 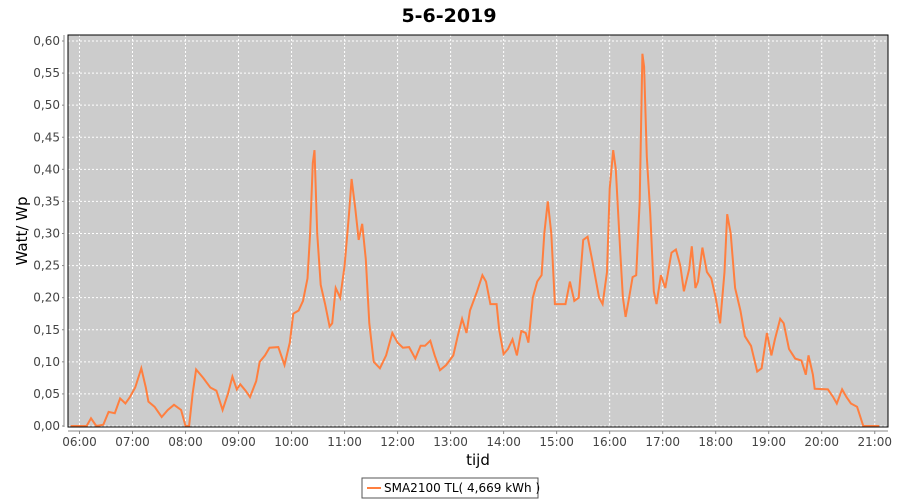 What do you see at coordinates (768, 442) in the screenshot?
I see `x-tick-label: 19:00` at bounding box center [768, 442].